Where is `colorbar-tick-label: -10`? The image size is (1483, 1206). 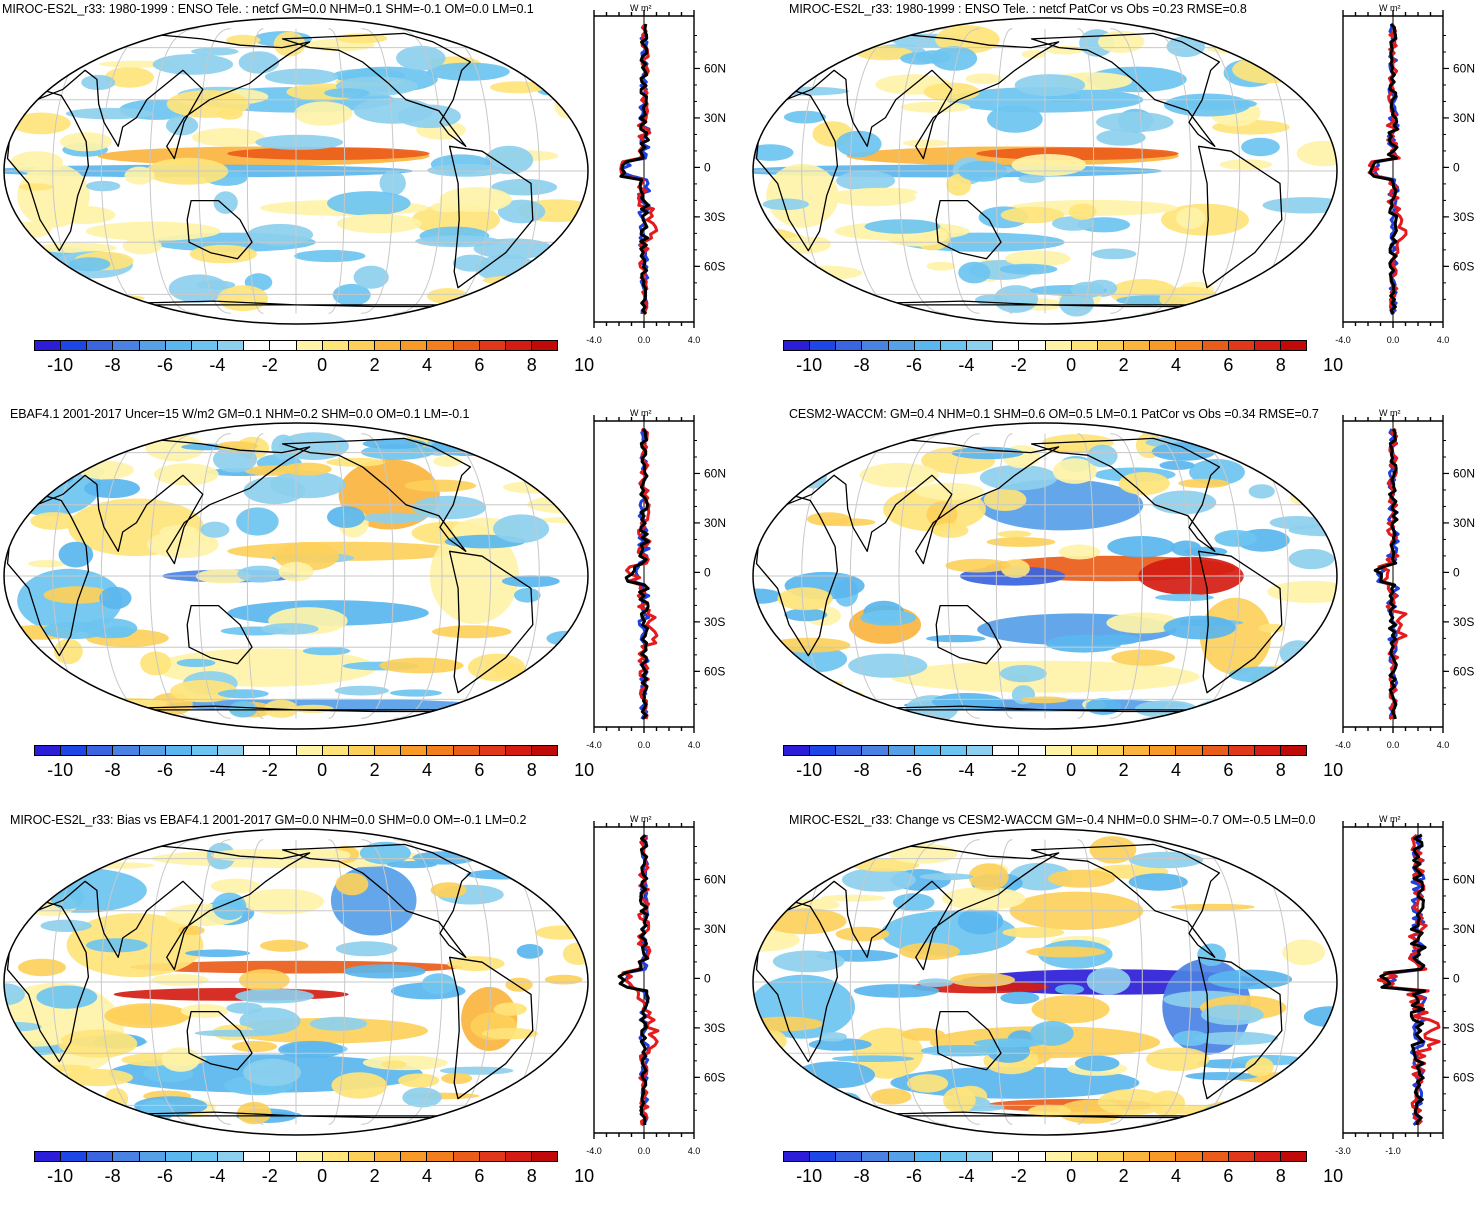
colorbar-tick-label: -10 is located at coordinates (809, 770).